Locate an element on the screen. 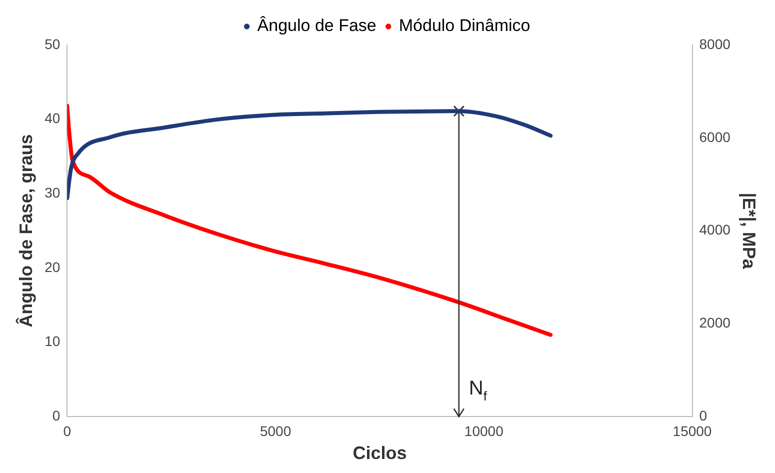 The image size is (775, 473). y-tick-label: 30 is located at coordinates (52, 192).